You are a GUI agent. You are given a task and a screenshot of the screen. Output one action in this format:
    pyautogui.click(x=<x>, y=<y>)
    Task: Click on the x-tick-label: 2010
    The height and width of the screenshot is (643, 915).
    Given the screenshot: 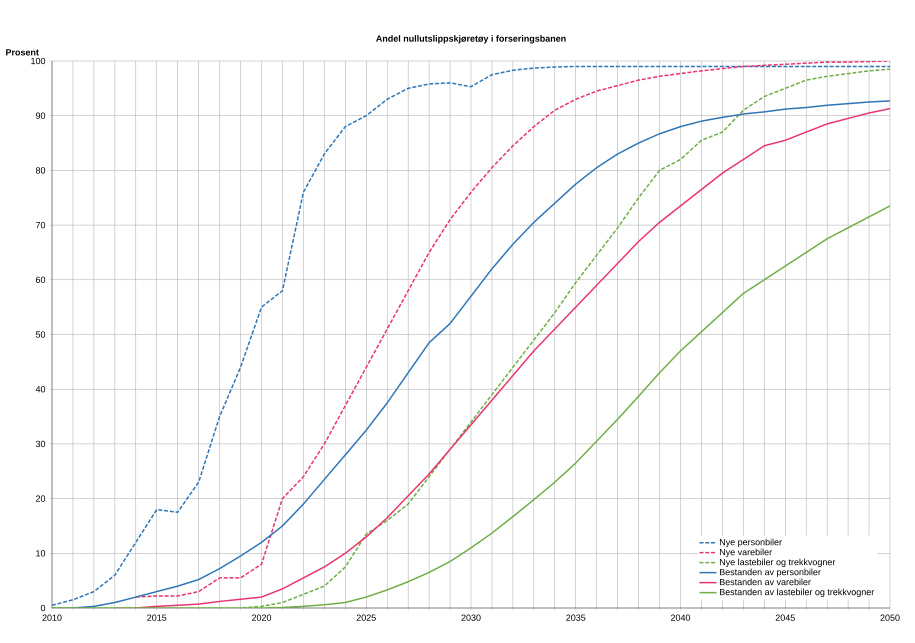 What is the action you would take?
    pyautogui.click(x=52, y=617)
    